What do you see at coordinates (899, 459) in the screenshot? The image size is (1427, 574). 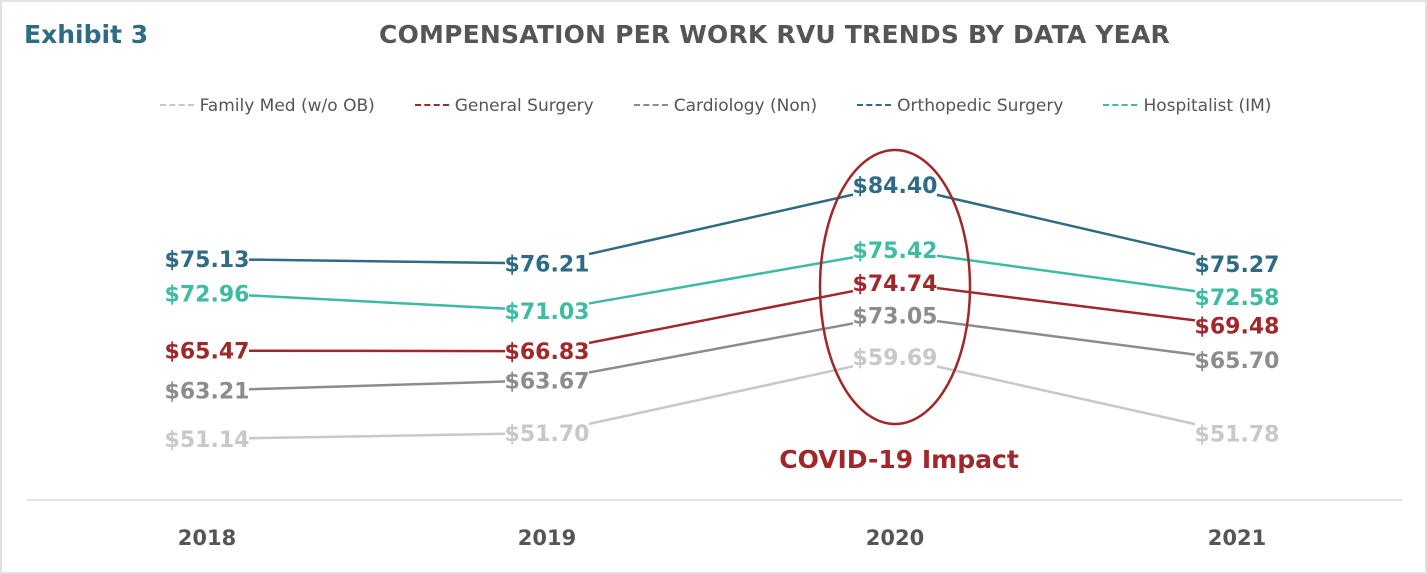 I see `annotation-label: COVID-19 Impact` at bounding box center [899, 459].